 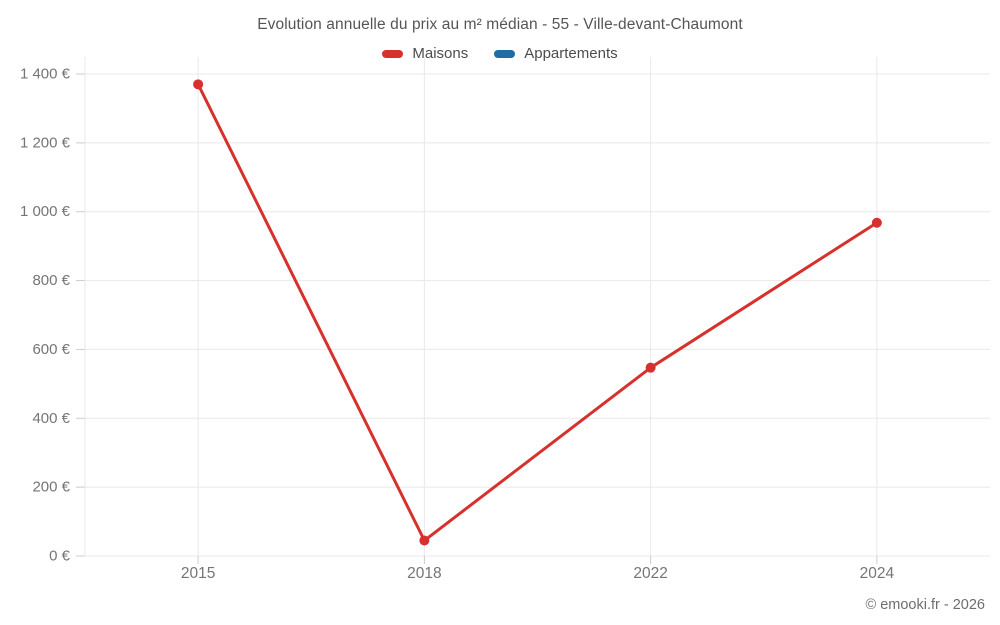 What do you see at coordinates (51, 349) in the screenshot?
I see `y-axis-tick-label: 600 €` at bounding box center [51, 349].